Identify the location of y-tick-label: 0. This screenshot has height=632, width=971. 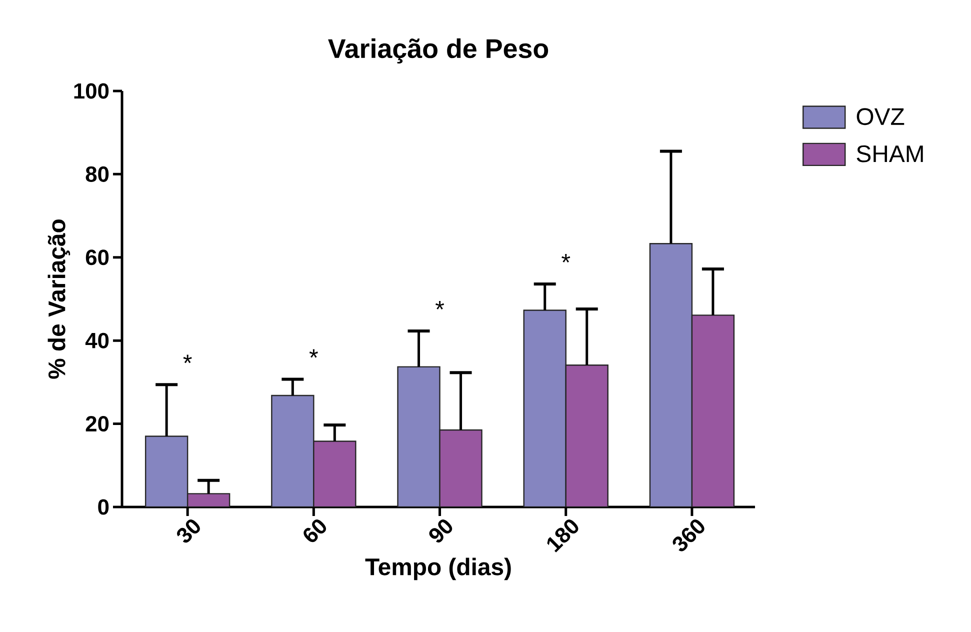
(103, 507).